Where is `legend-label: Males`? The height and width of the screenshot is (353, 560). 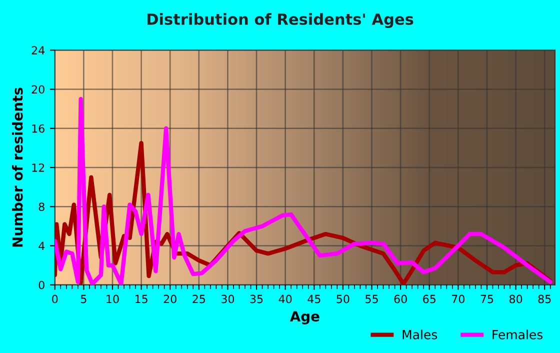 legend-label: Males is located at coordinates (420, 335).